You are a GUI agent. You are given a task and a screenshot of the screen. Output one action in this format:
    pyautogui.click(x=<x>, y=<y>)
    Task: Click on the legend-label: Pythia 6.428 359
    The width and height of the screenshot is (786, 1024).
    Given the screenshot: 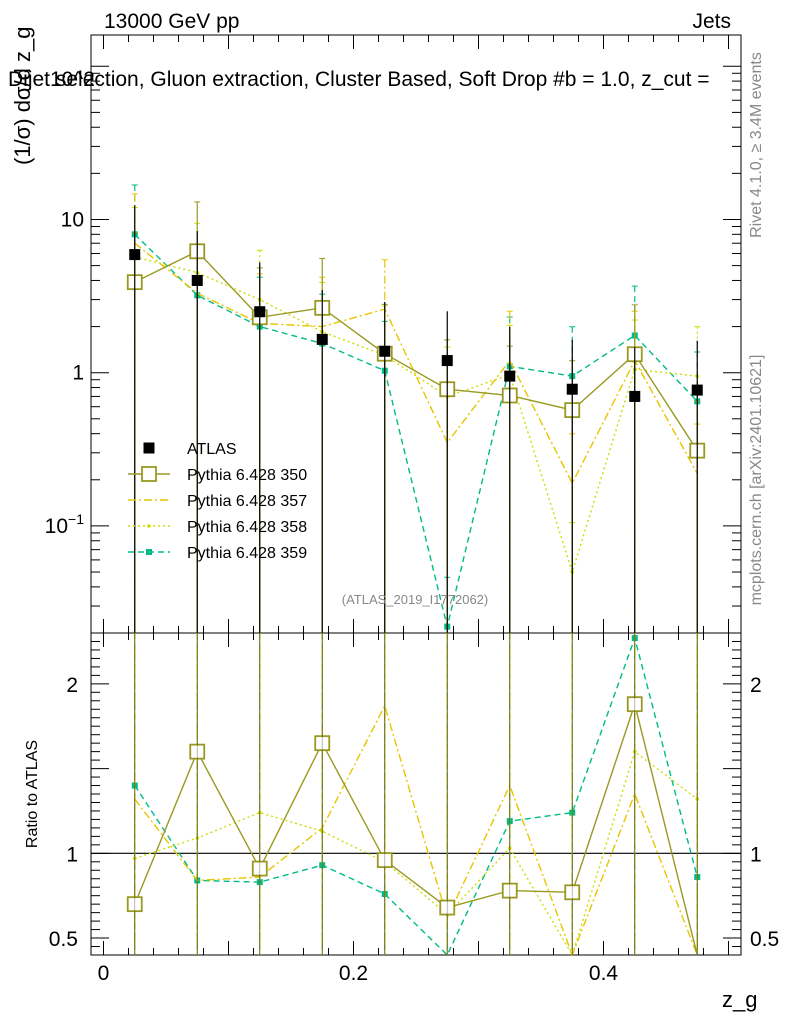 What is the action you would take?
    pyautogui.click(x=247, y=553)
    